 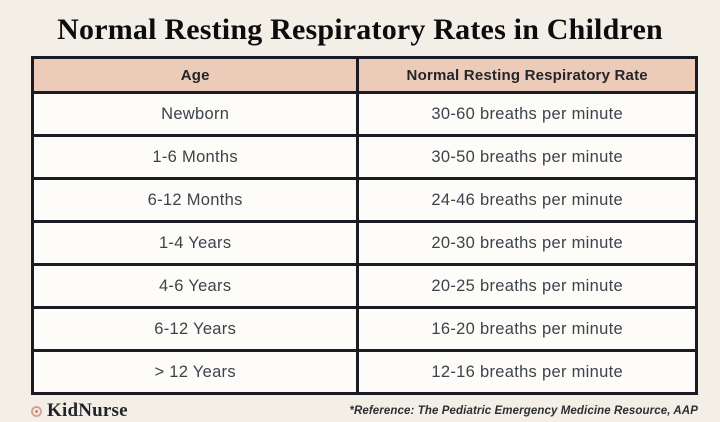 I want to click on brand-name: KidNurse, so click(x=87, y=410).